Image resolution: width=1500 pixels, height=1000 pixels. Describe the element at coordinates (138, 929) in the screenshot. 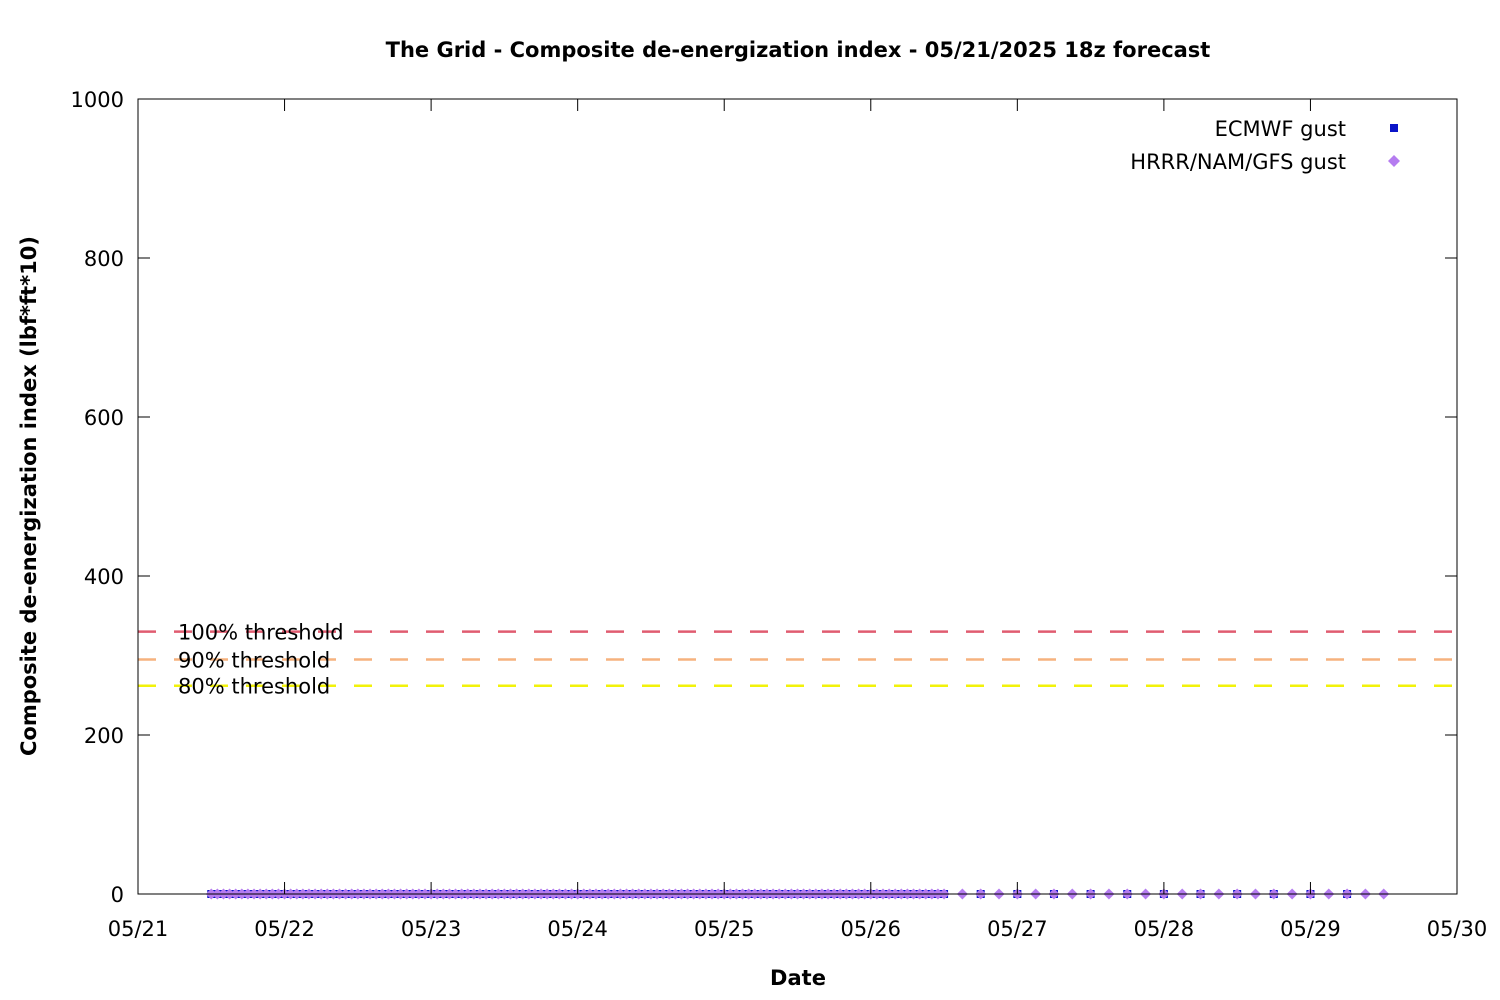

I see `x-tick-label: 05/21` at that location.